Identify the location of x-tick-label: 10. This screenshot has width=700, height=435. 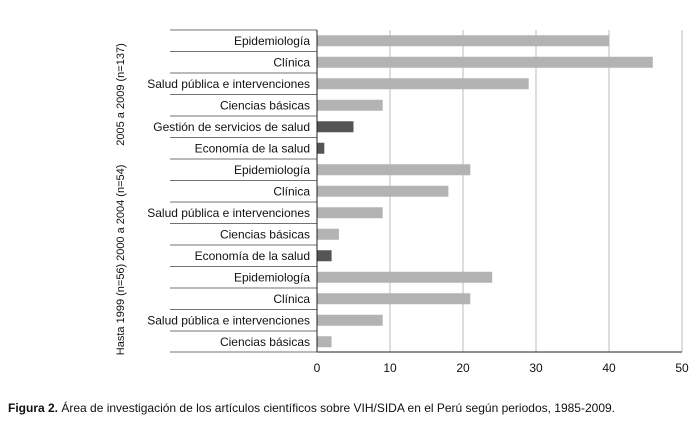
(390, 368).